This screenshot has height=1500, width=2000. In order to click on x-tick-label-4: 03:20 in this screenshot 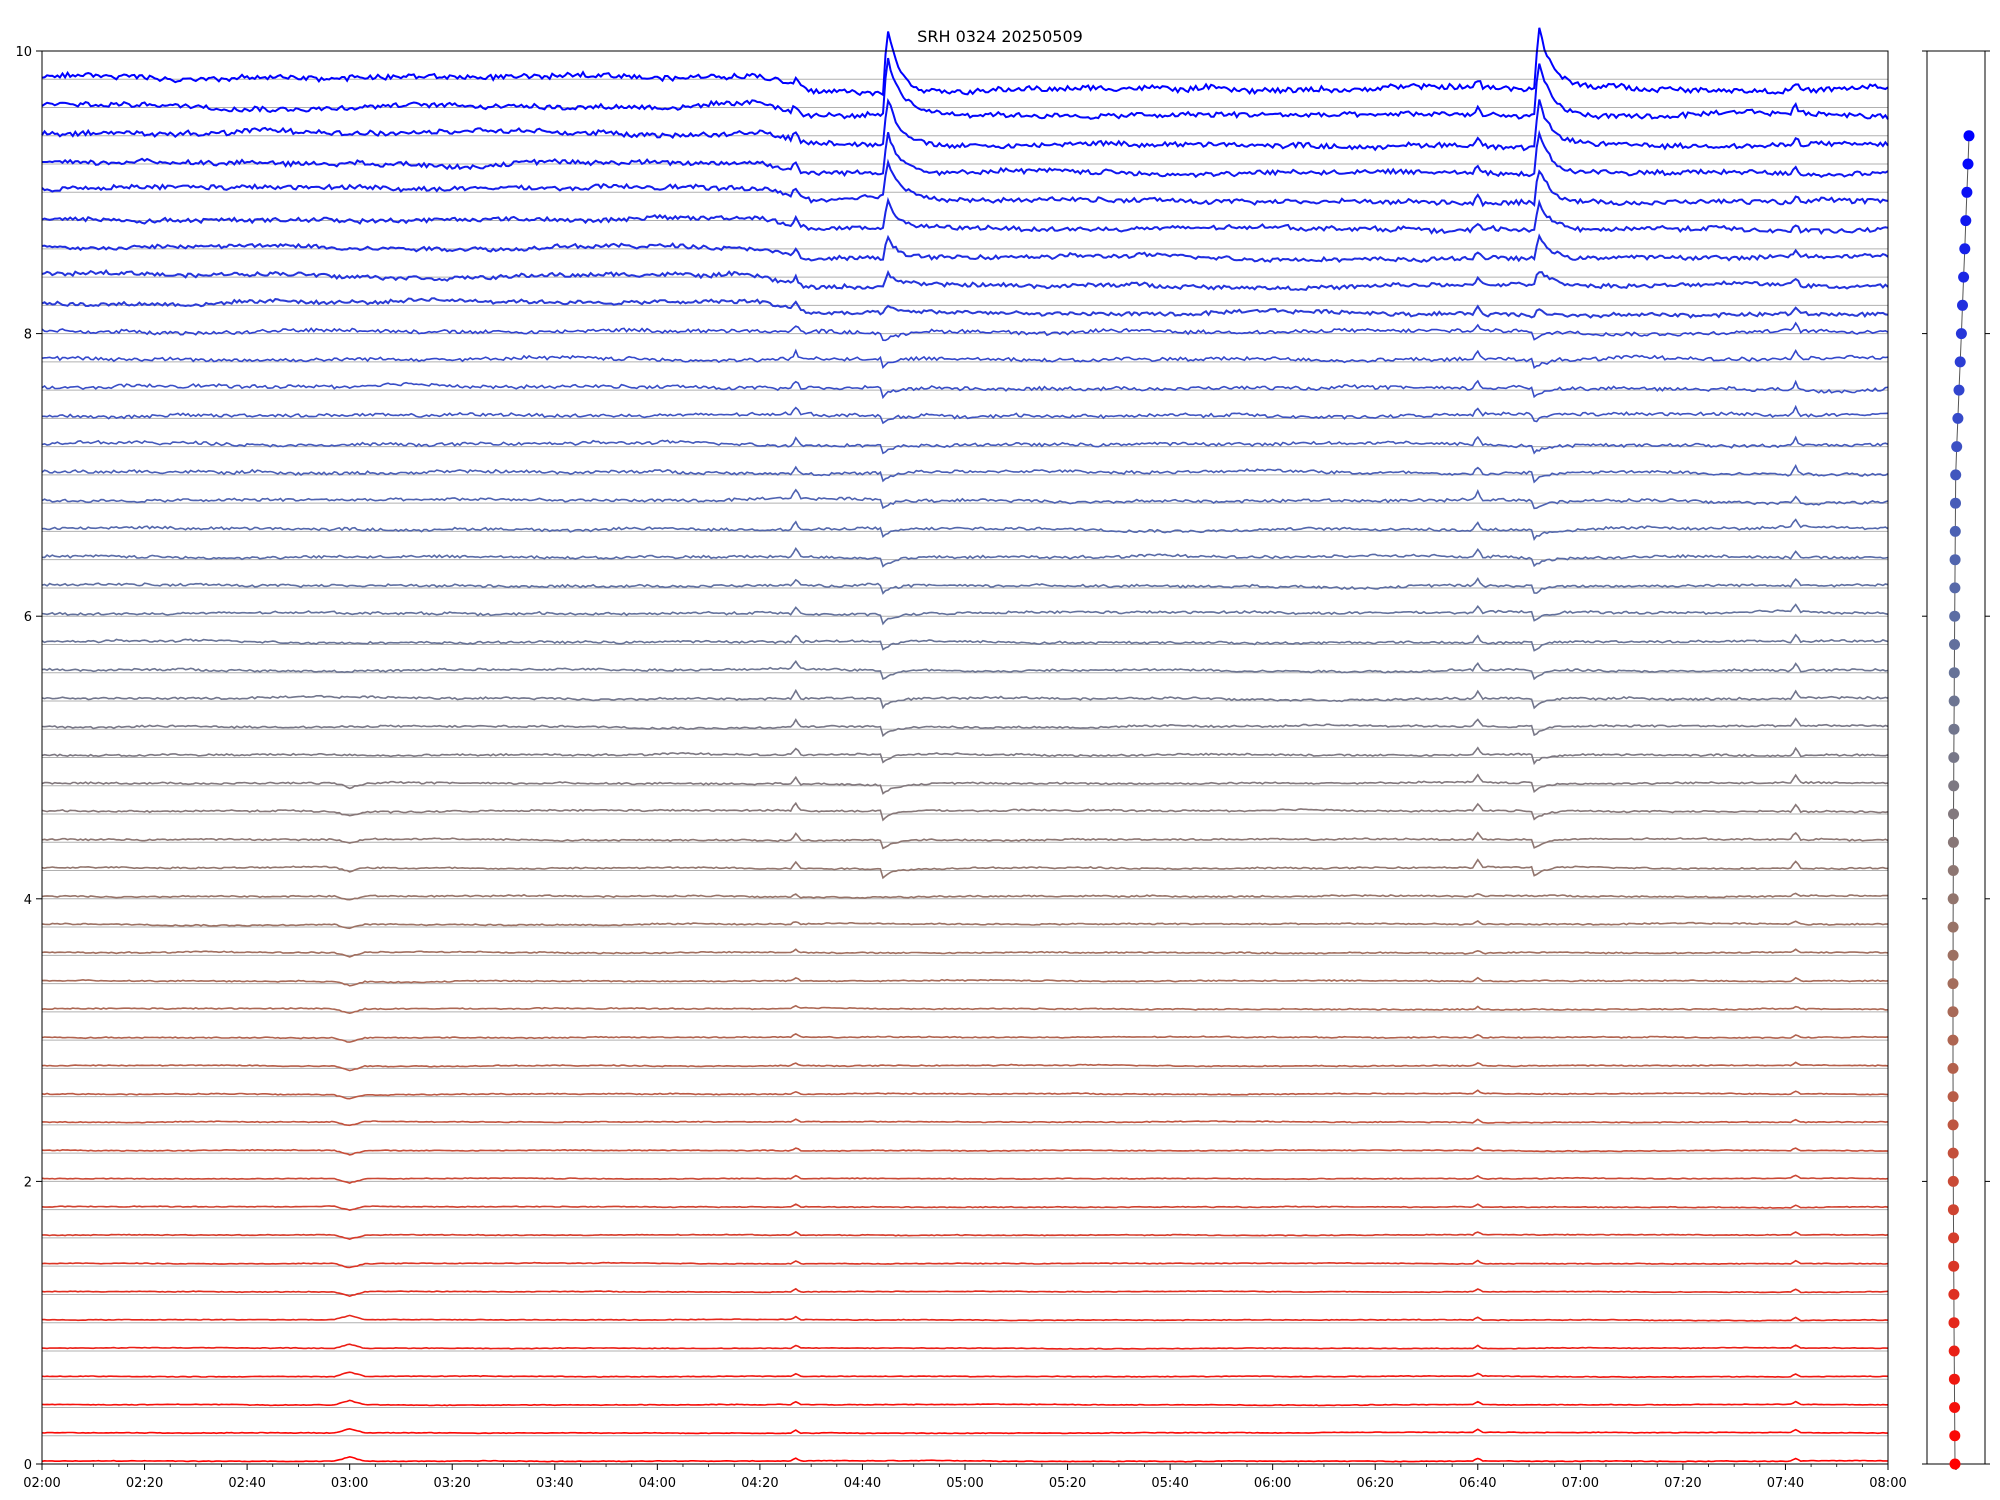, I will do `click(451, 1483)`.